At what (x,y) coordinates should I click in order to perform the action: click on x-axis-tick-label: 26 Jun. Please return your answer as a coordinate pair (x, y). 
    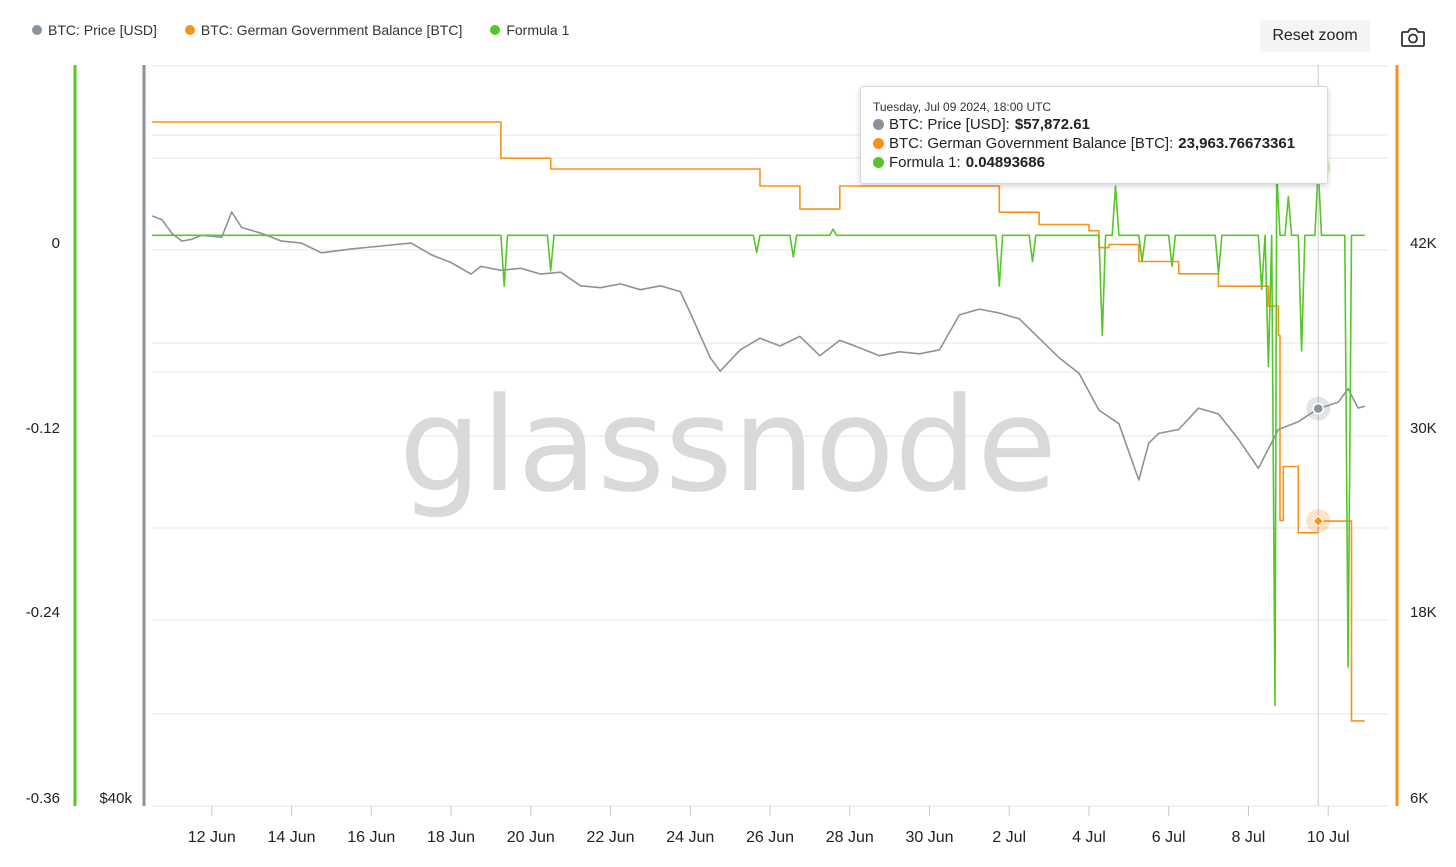
    Looking at the image, I should click on (770, 837).